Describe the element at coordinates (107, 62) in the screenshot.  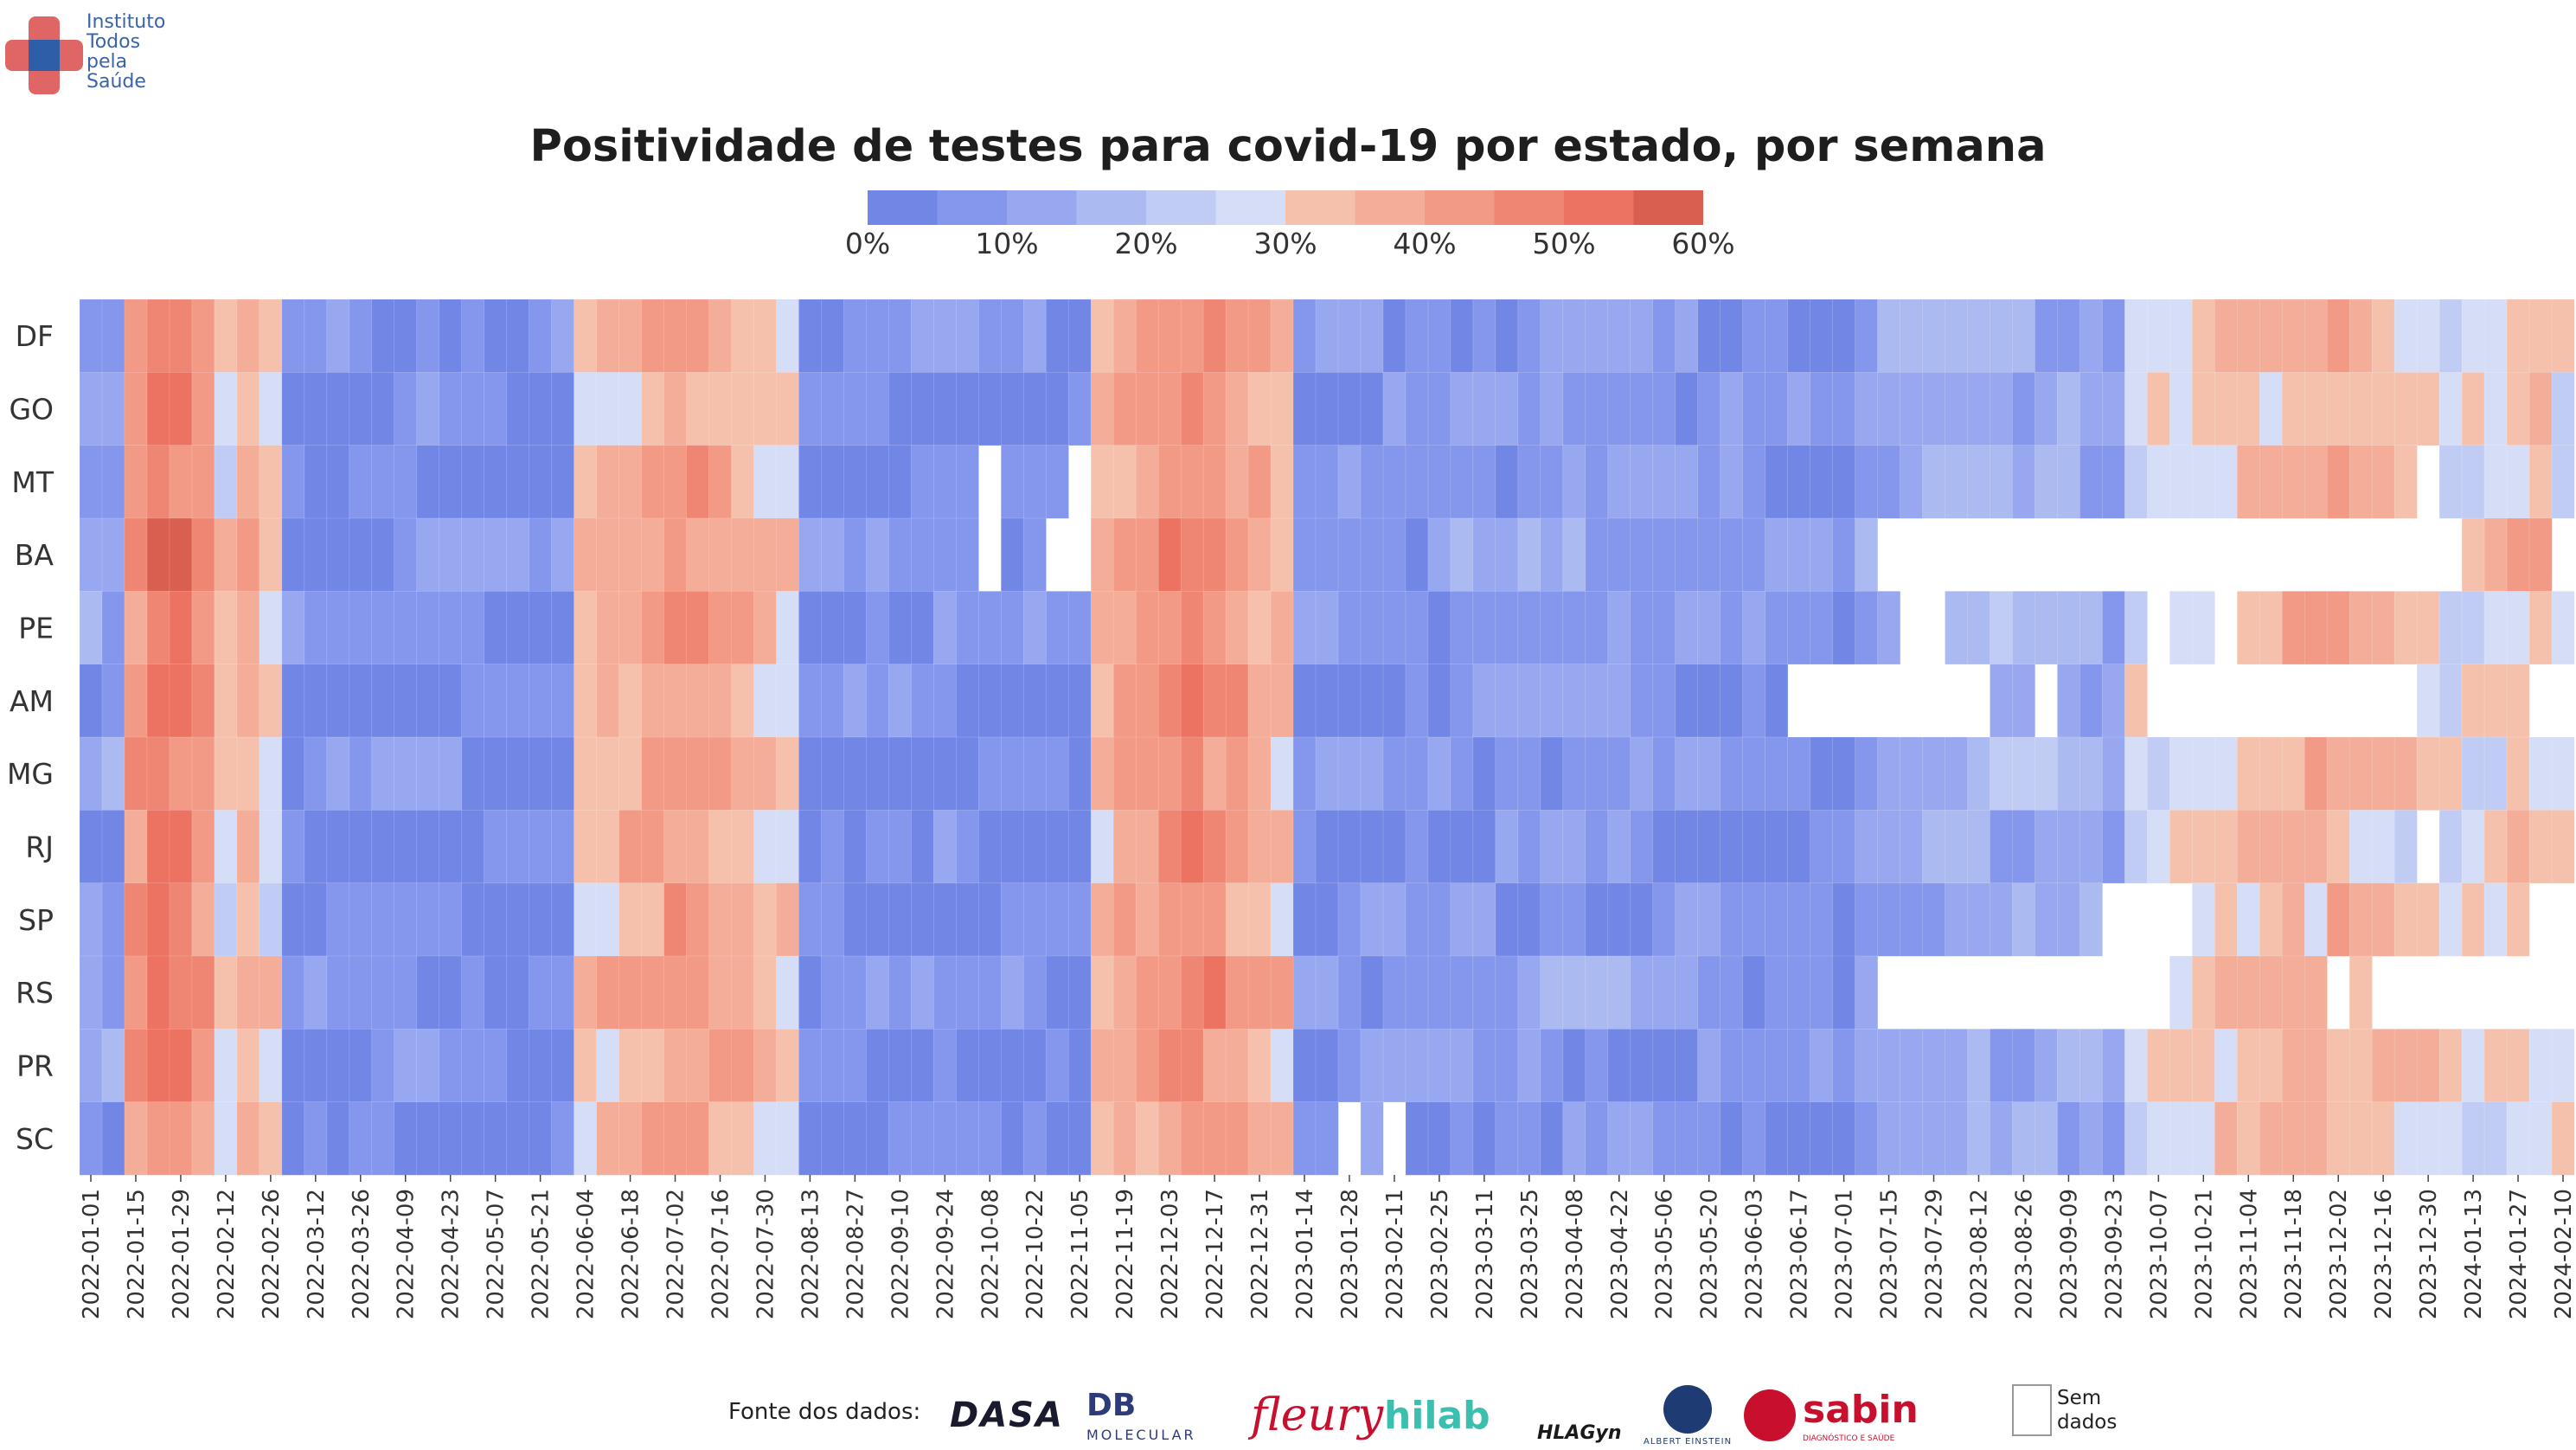
I see `org-name-line: pela` at that location.